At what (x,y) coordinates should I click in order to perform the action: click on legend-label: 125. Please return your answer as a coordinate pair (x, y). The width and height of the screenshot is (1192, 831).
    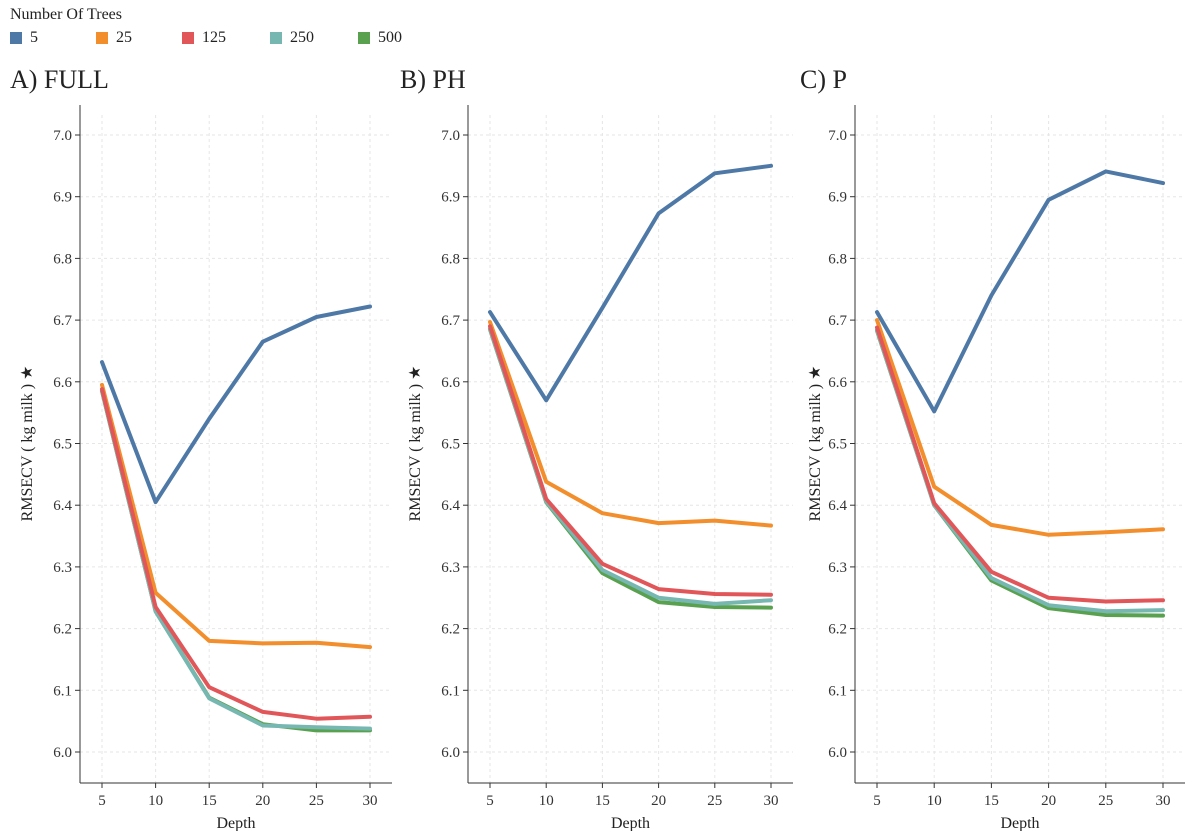
    Looking at the image, I should click on (214, 37).